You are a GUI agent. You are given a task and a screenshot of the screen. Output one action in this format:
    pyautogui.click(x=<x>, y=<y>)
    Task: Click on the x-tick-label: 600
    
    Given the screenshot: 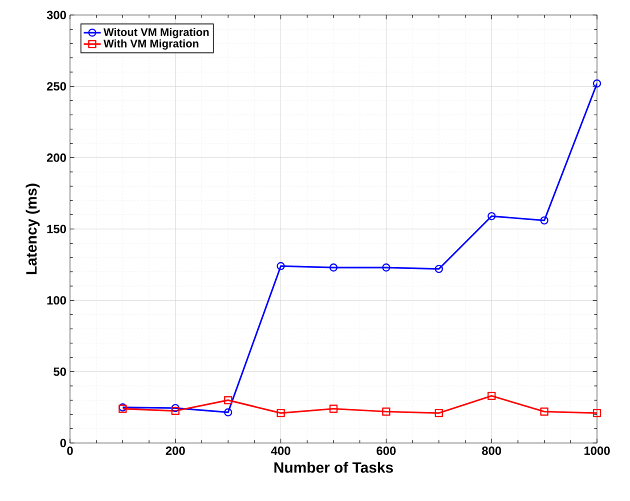 What is the action you would take?
    pyautogui.click(x=386, y=450)
    